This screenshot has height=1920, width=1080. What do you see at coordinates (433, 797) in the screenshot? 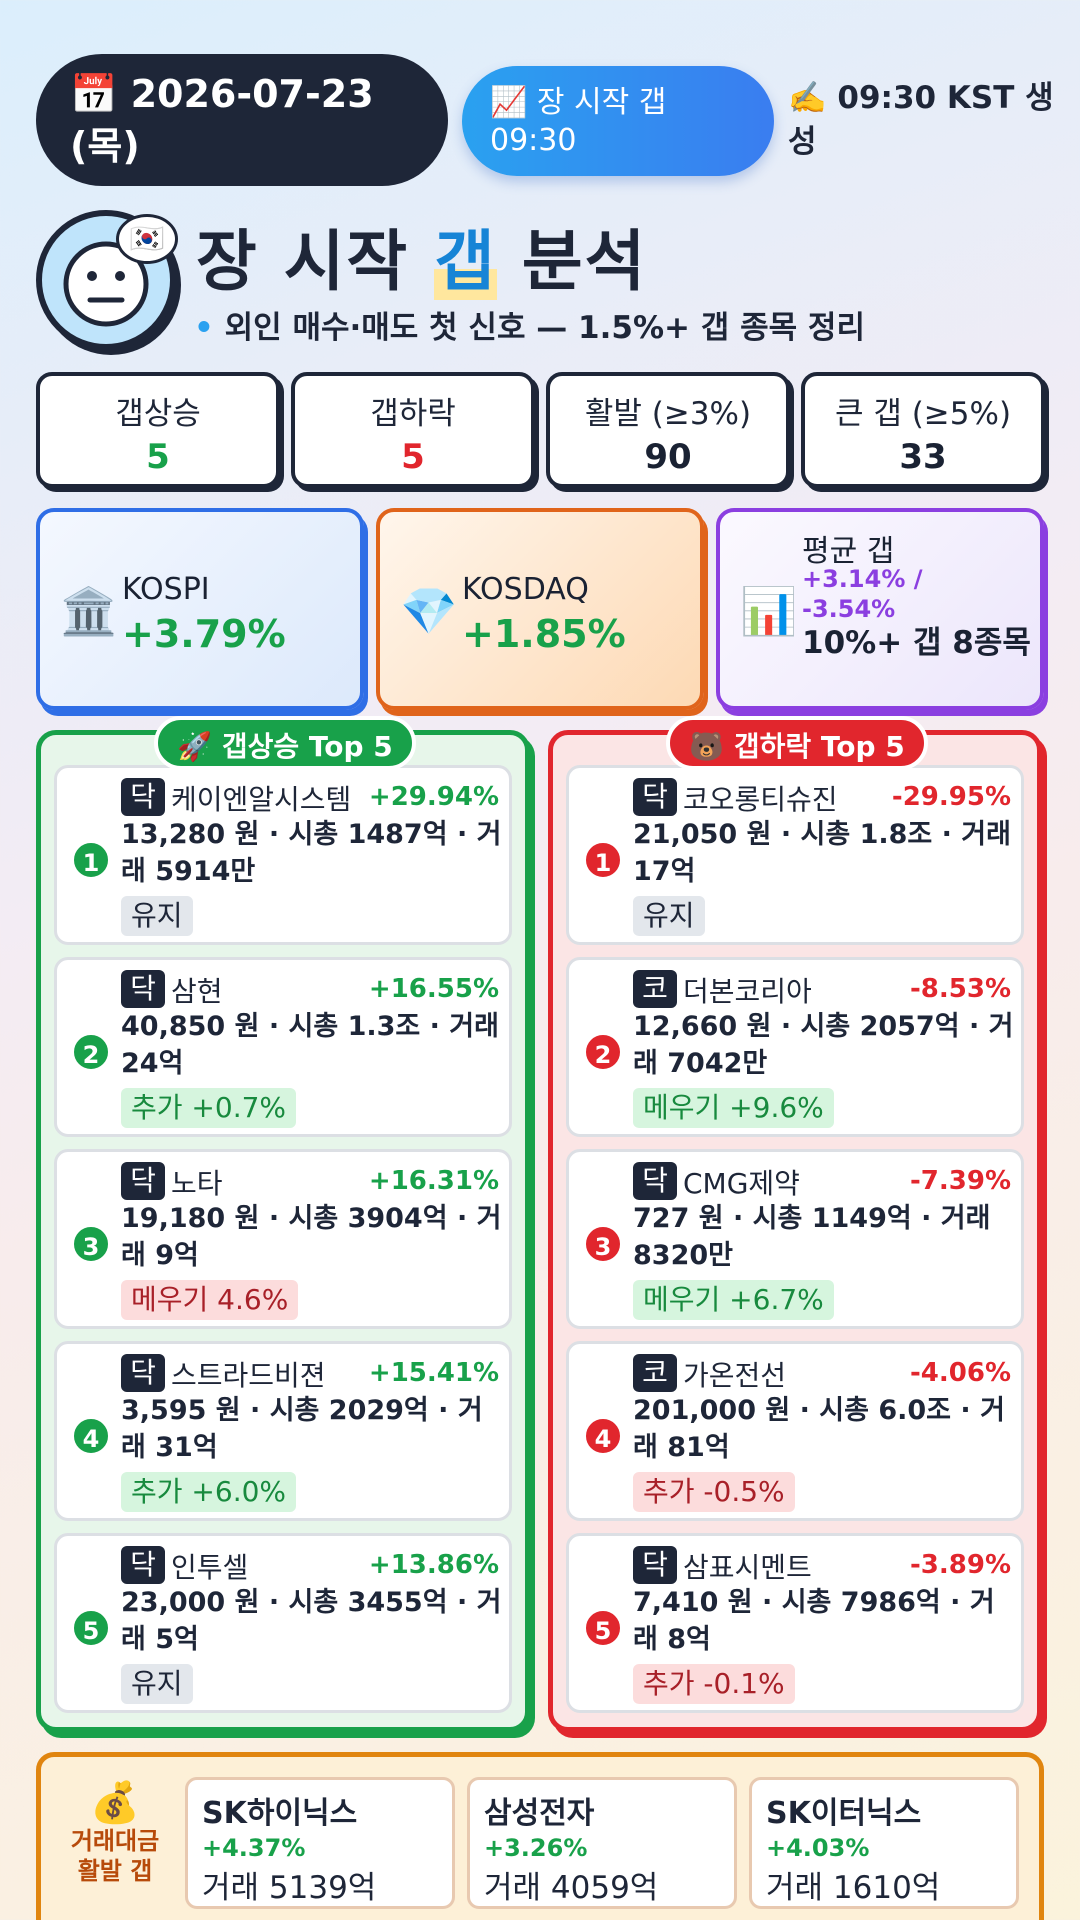
I see `gap-pct: +29.94%` at bounding box center [433, 797].